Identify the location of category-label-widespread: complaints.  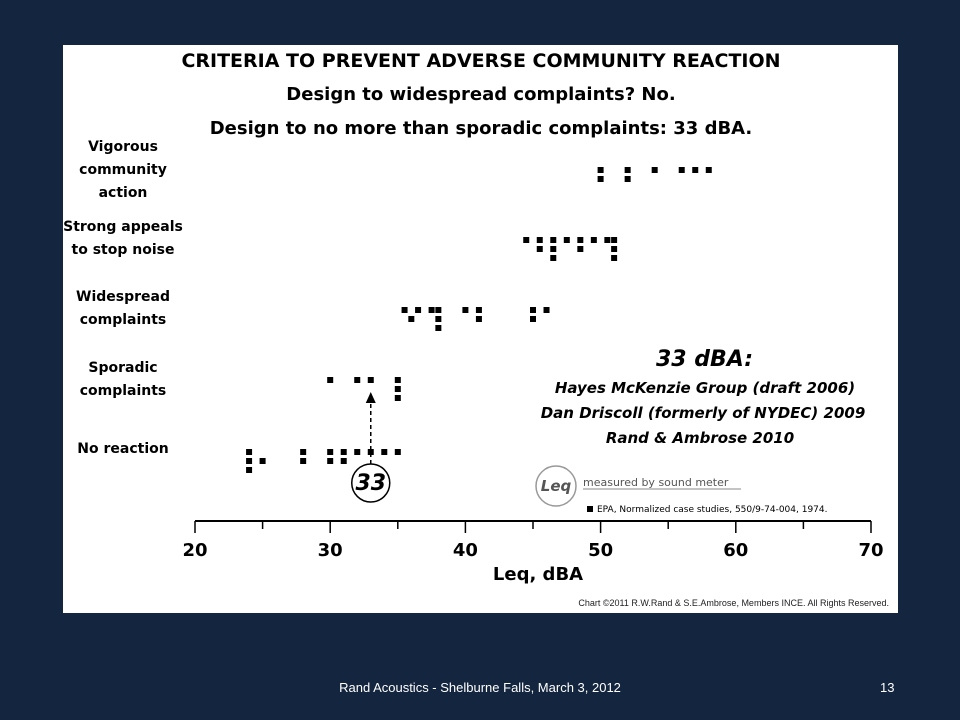
(123, 320).